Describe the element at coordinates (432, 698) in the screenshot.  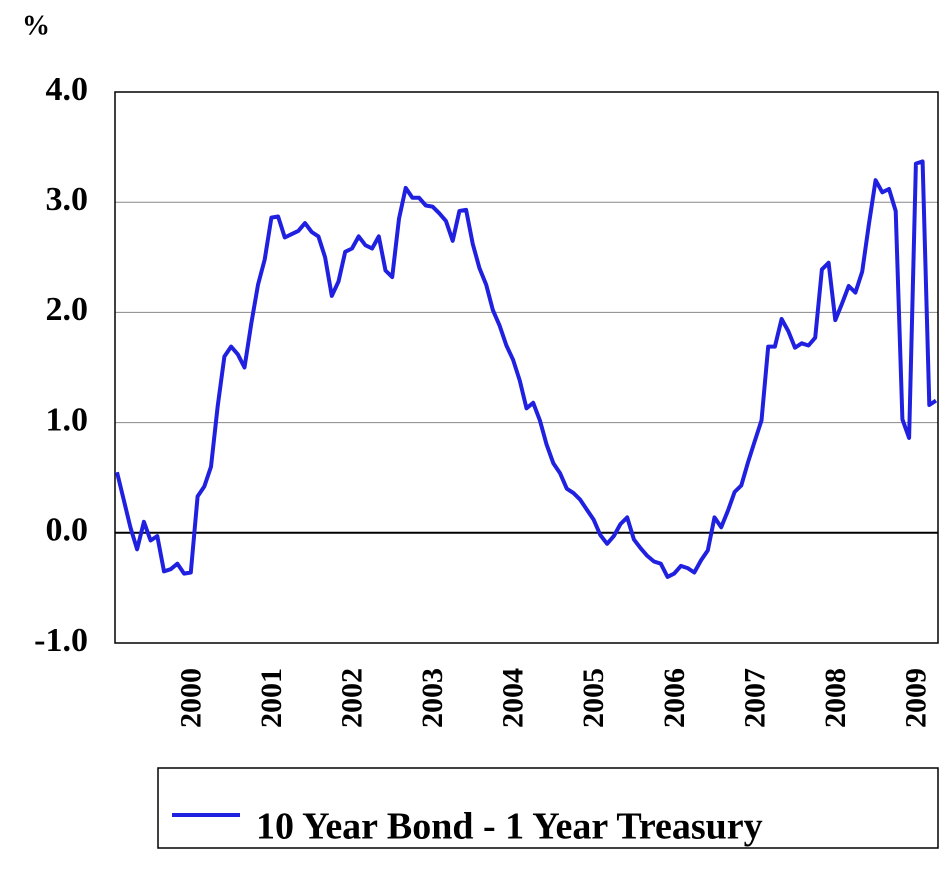
I see `x-tick-label: 2003` at that location.